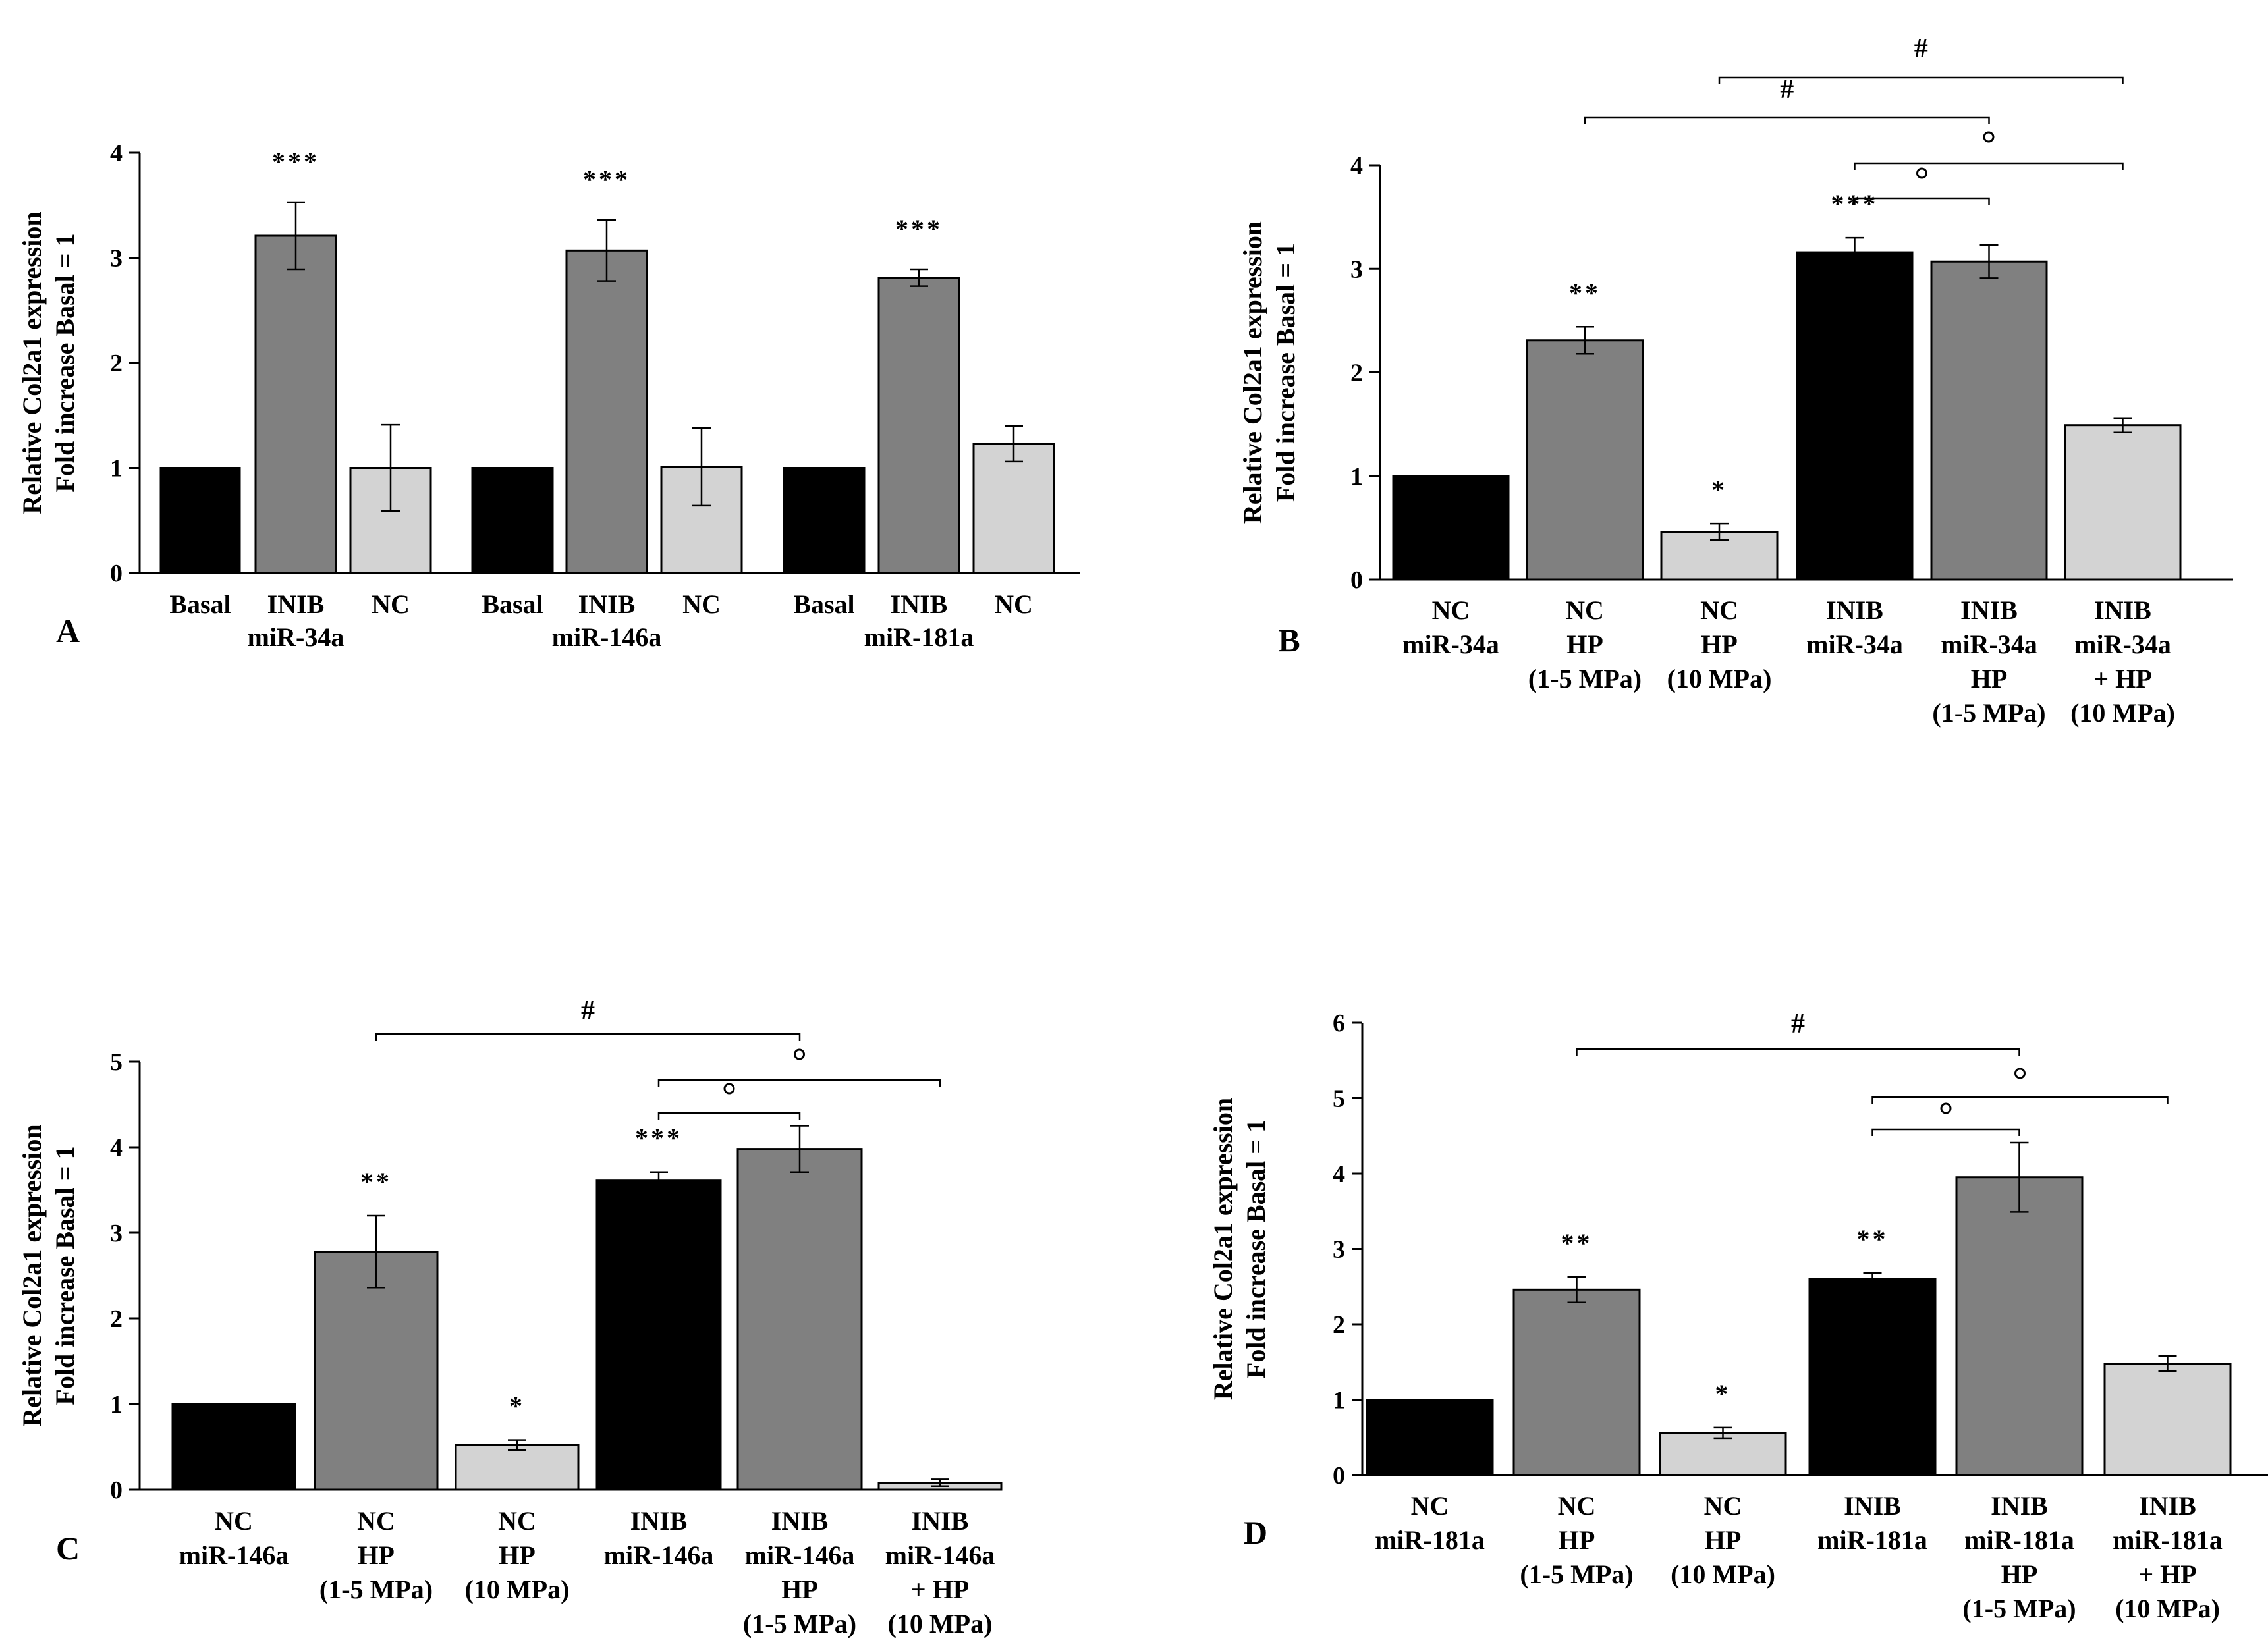 This screenshot has width=2268, height=1649. I want to click on comparison-bracket: #, so click(588, 1018).